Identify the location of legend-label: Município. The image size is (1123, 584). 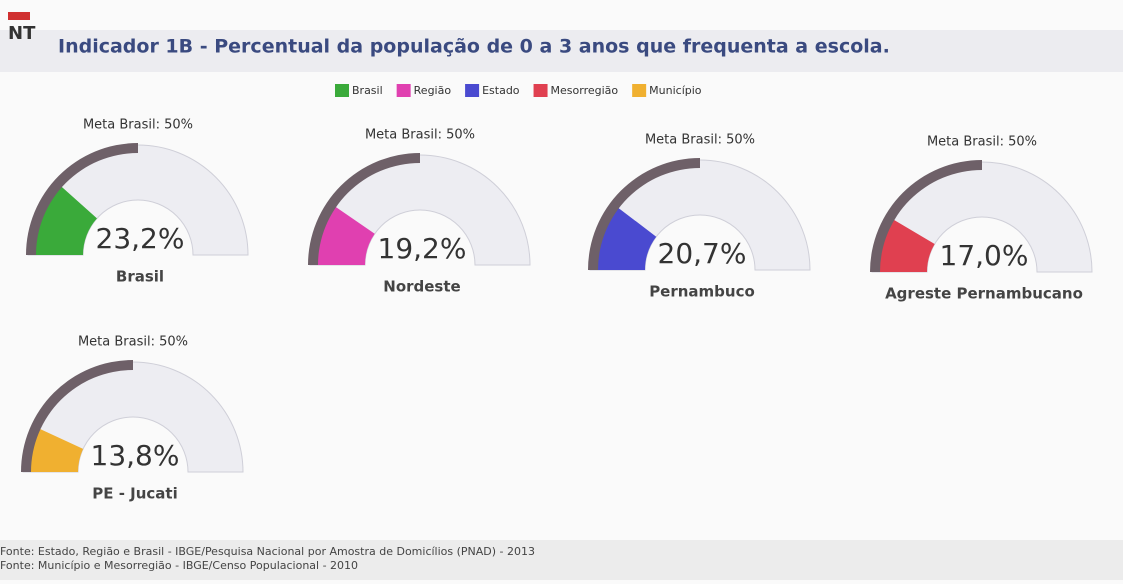
(675, 90).